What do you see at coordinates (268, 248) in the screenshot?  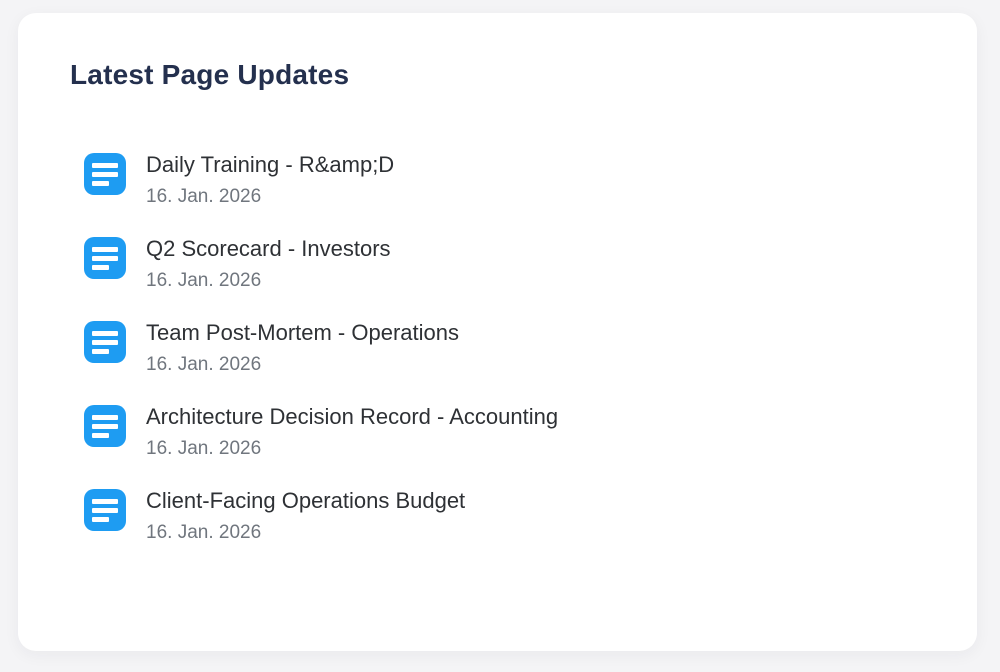 I see `page-title: Q2 Scorecard - Investors` at bounding box center [268, 248].